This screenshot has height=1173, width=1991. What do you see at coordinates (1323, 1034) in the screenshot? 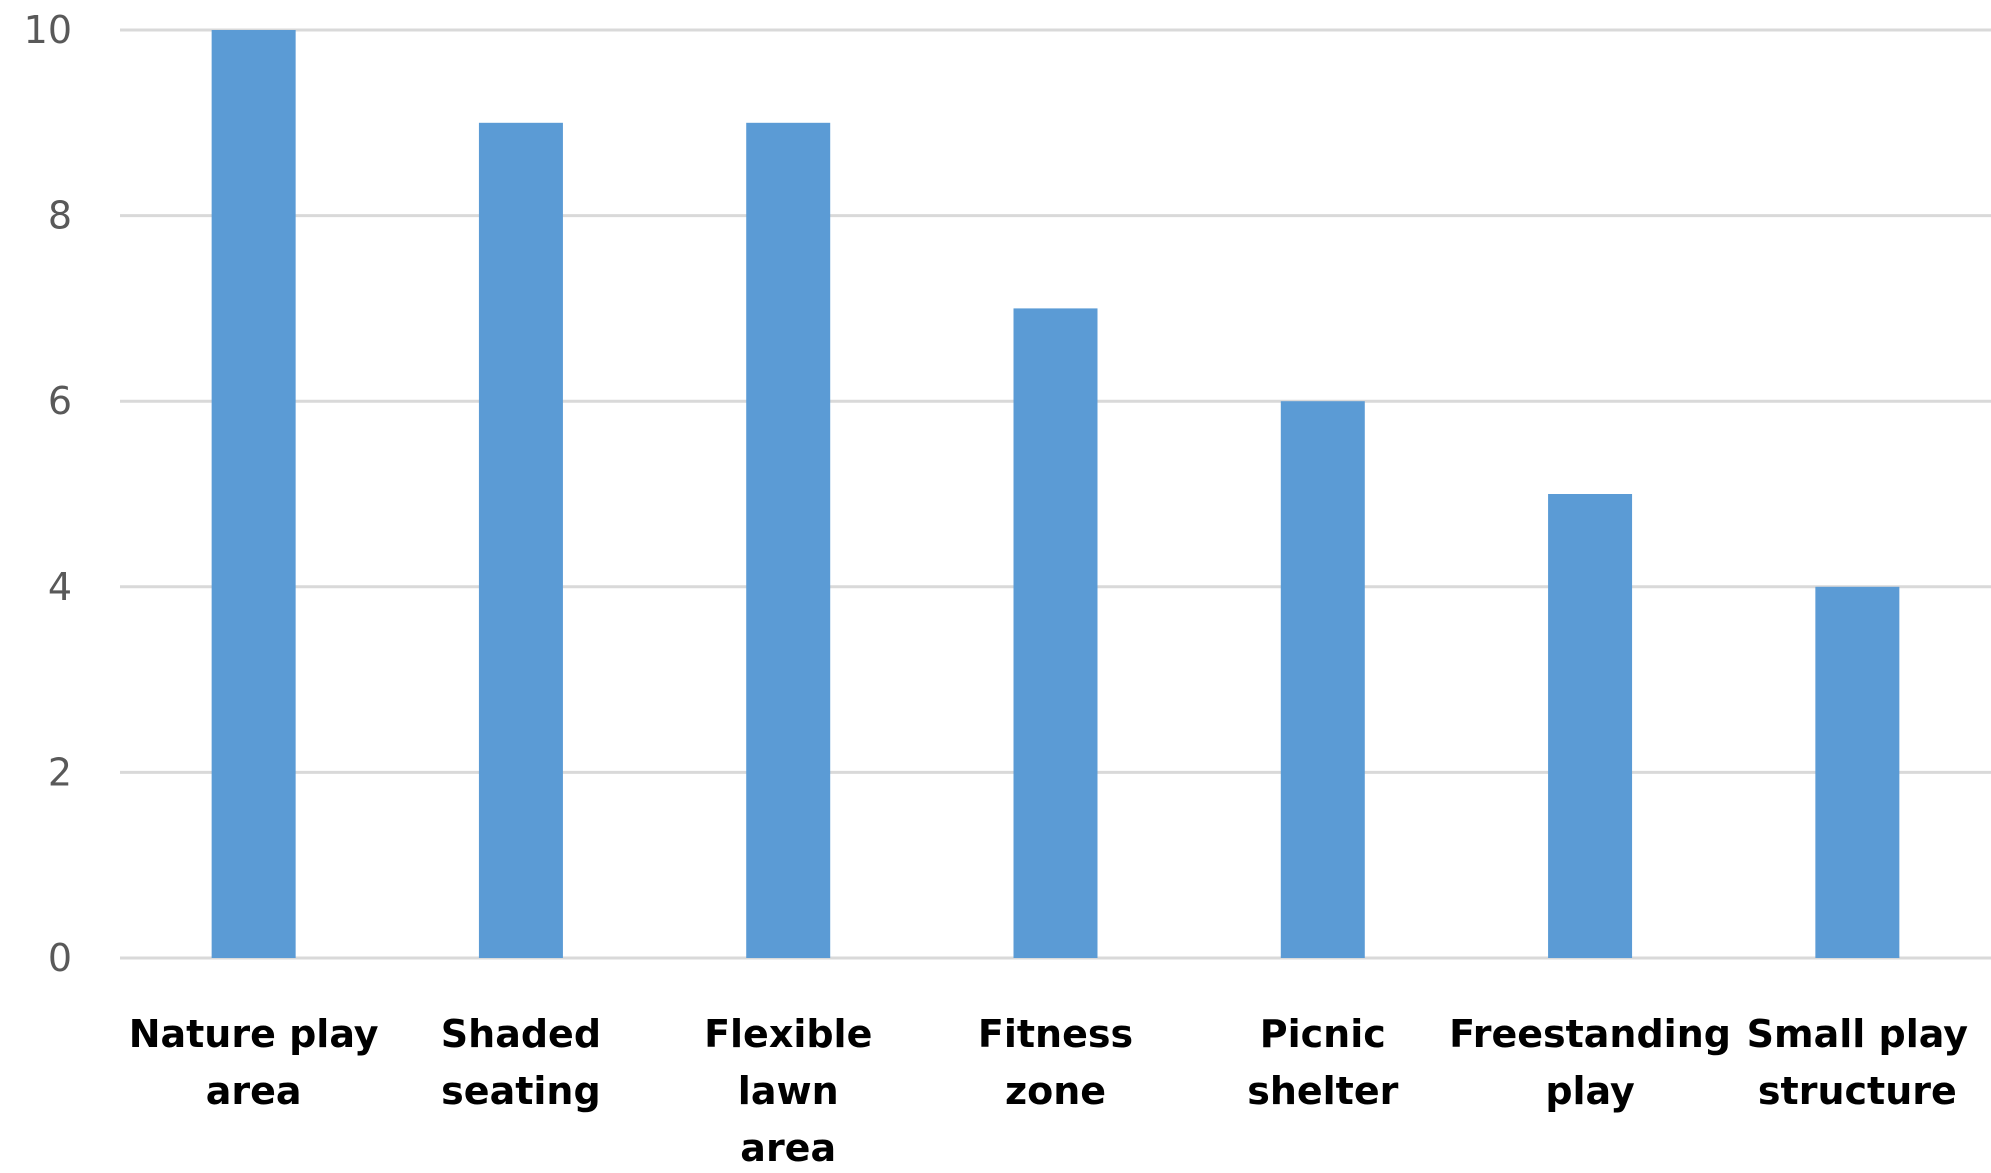
I see `x-tick-label-line: Picnic` at bounding box center [1323, 1034].